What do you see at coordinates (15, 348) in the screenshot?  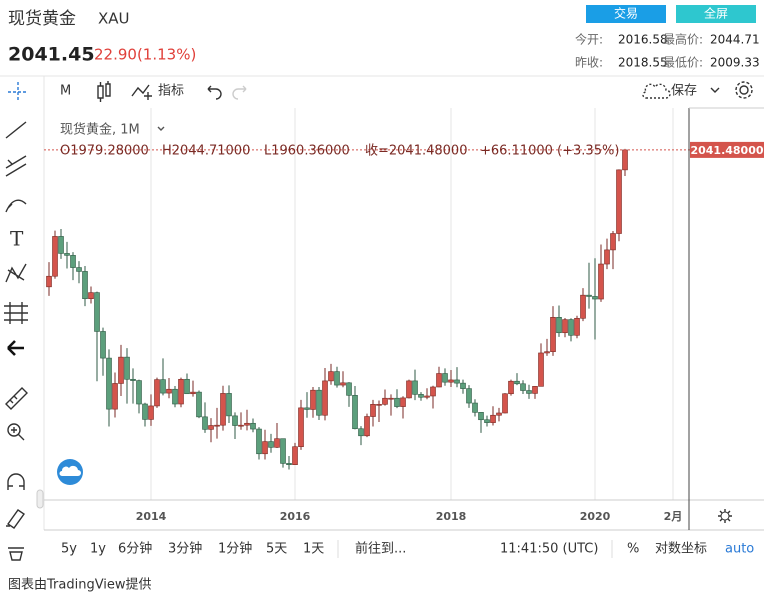 I see `back-icon` at bounding box center [15, 348].